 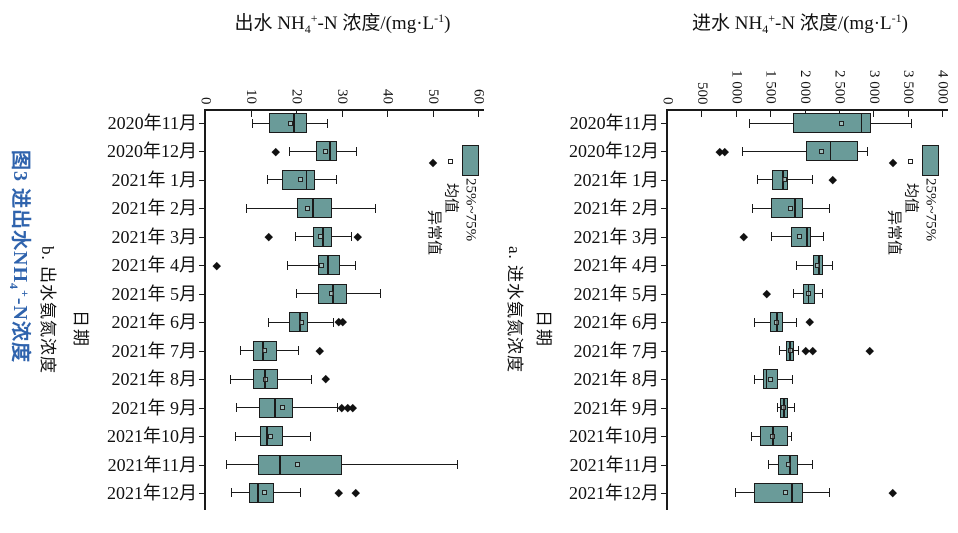 I want to click on whisker-line, so click(x=805, y=151).